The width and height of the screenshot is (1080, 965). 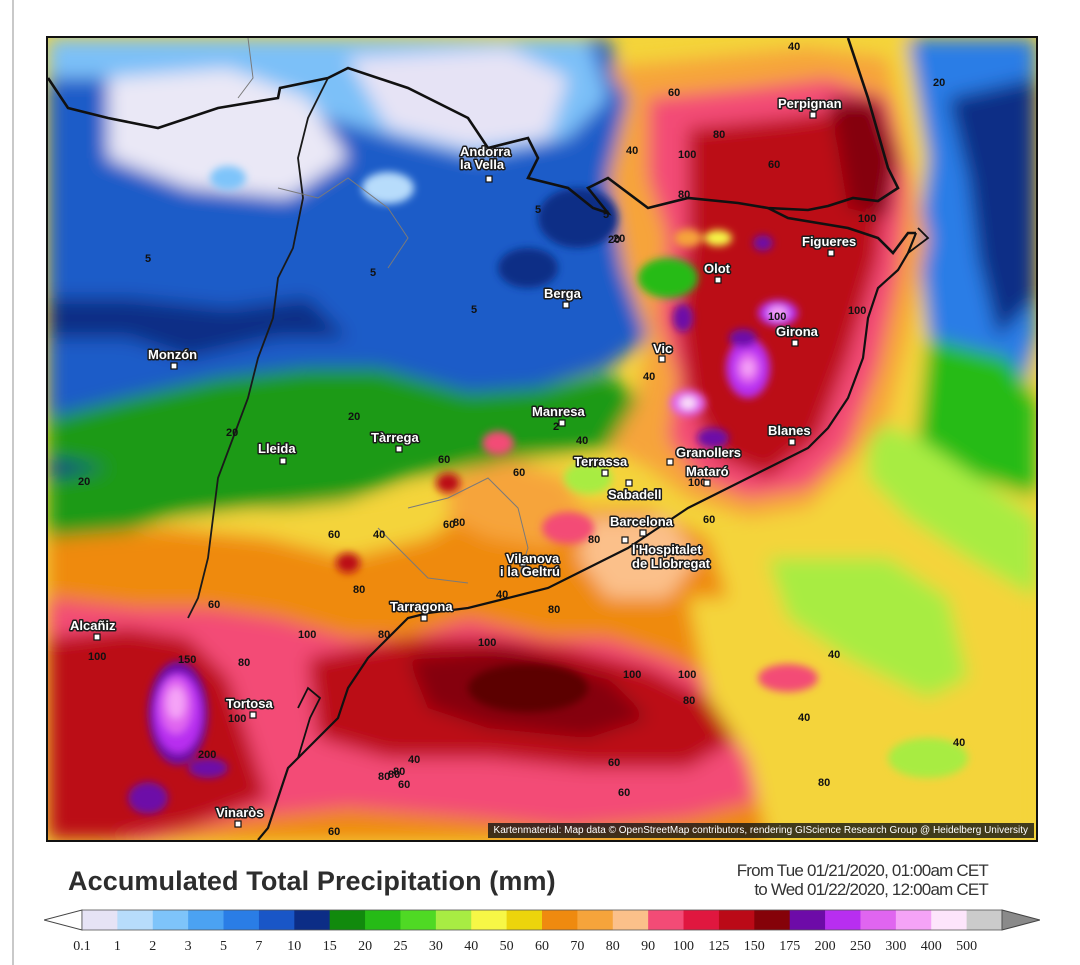 What do you see at coordinates (542, 946) in the screenshot?
I see `scale-label: 60` at bounding box center [542, 946].